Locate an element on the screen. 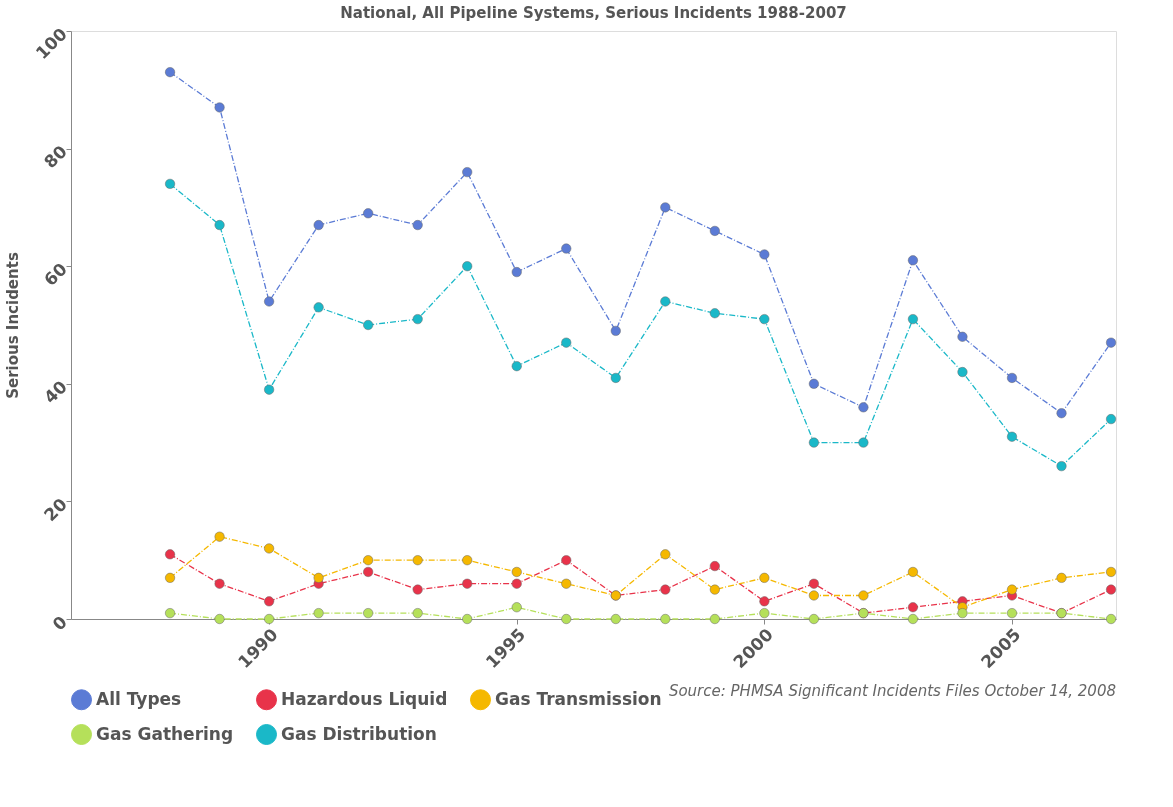 Image resolution: width=1173 pixels, height=807 pixels. y-axis-title: Serious Incidents is located at coordinates (13, 325).